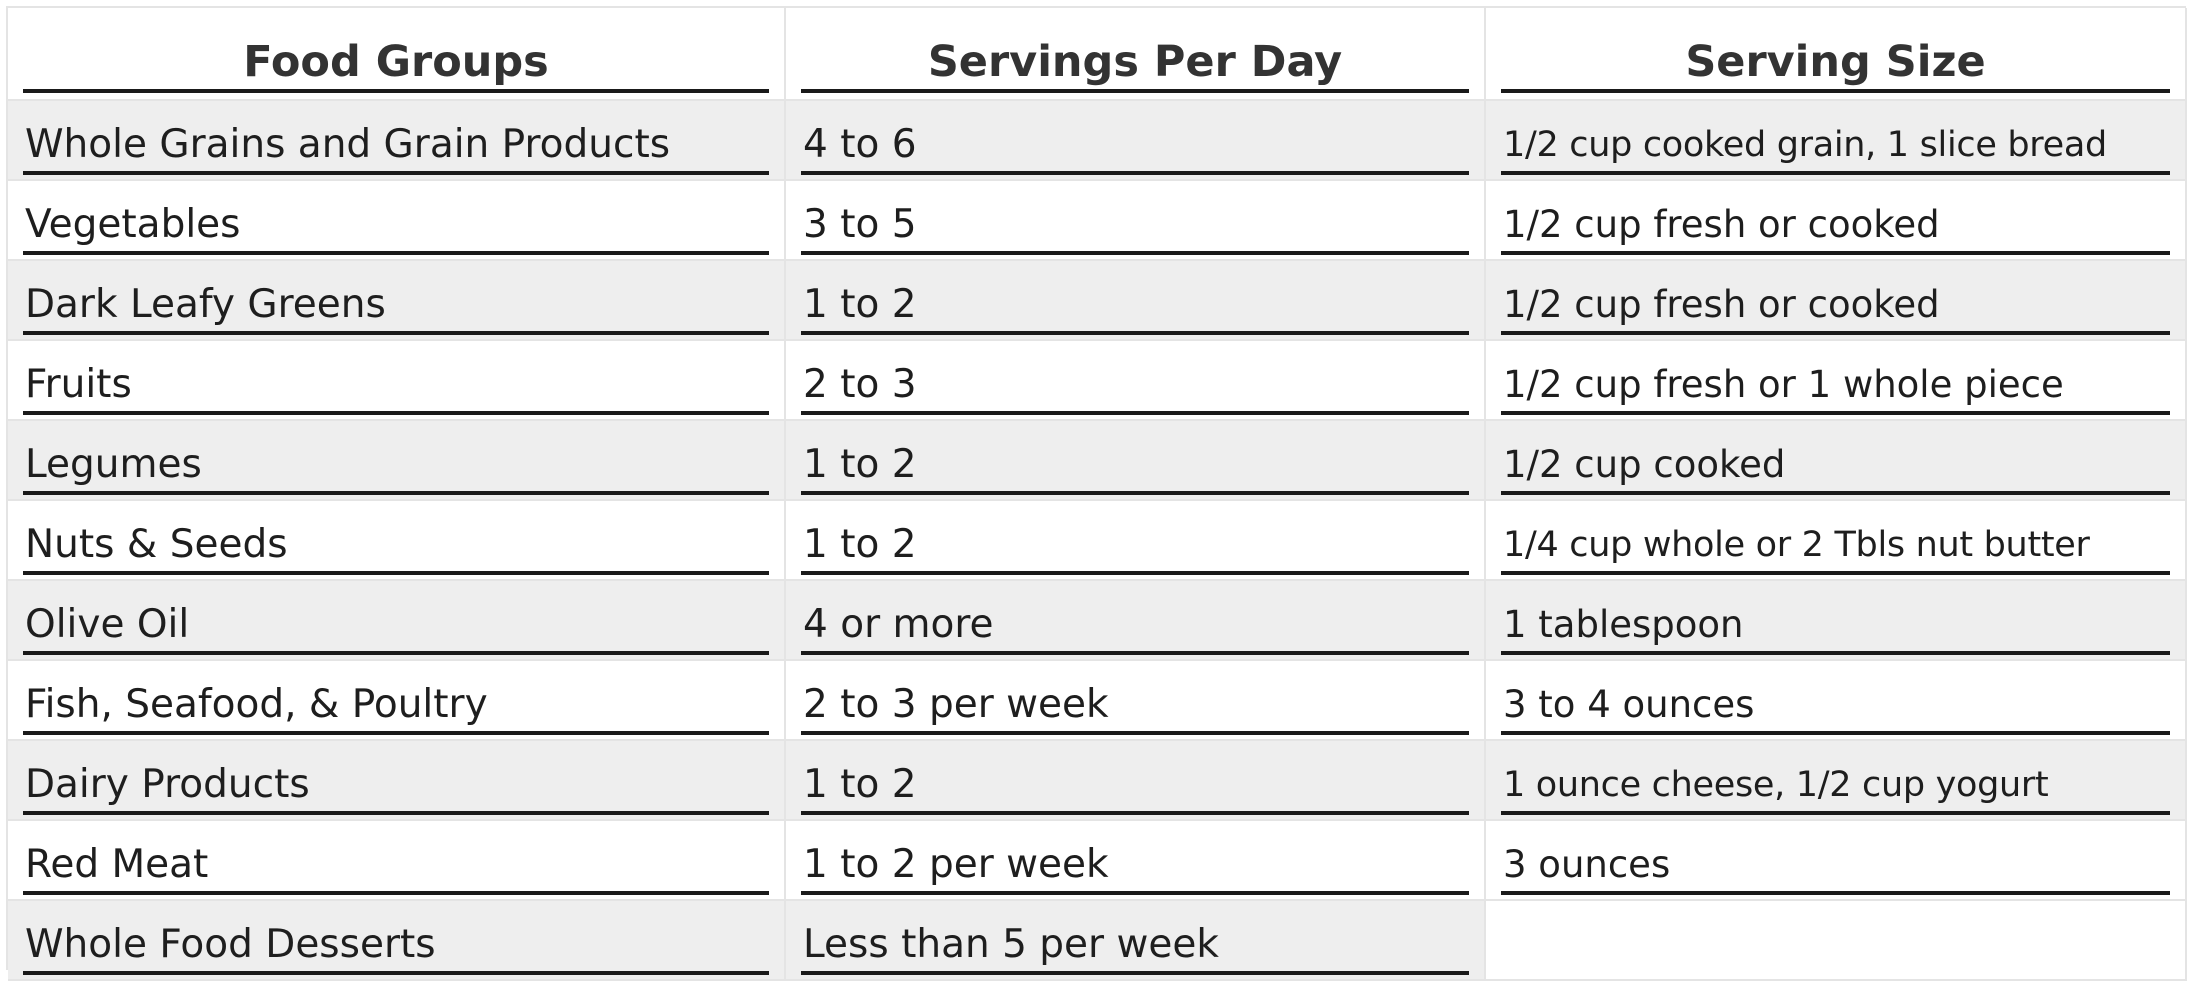 The image size is (2188, 981). I want to click on serving-size-cell-empty, so click(1836, 940).